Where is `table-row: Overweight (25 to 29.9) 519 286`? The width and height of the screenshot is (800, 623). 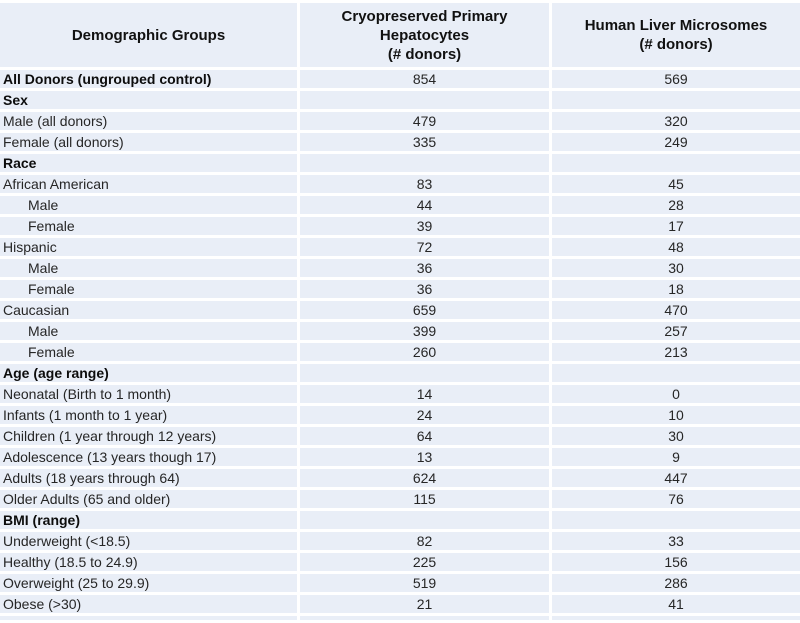
table-row: Overweight (25 to 29.9) 519 286 is located at coordinates (400, 583).